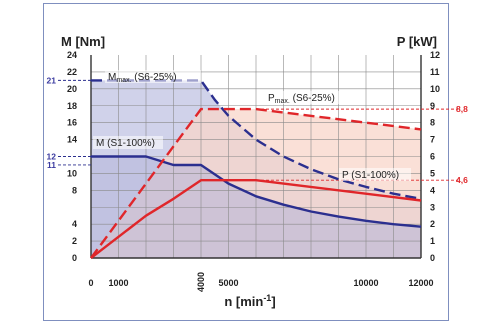 Image resolution: width=497 pixels, height=324 pixels. What do you see at coordinates (90, 283) in the screenshot?
I see `x-tick-label: 0` at bounding box center [90, 283].